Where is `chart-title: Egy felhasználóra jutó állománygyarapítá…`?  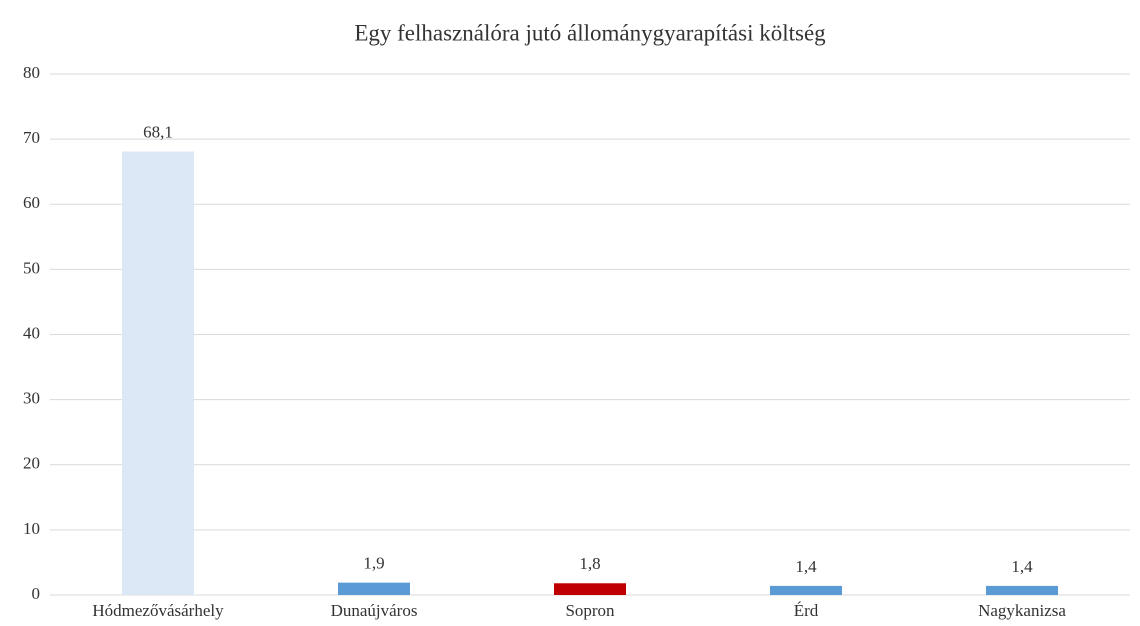 chart-title: Egy felhasználóra jutó állománygyarapítá… is located at coordinates (590, 32).